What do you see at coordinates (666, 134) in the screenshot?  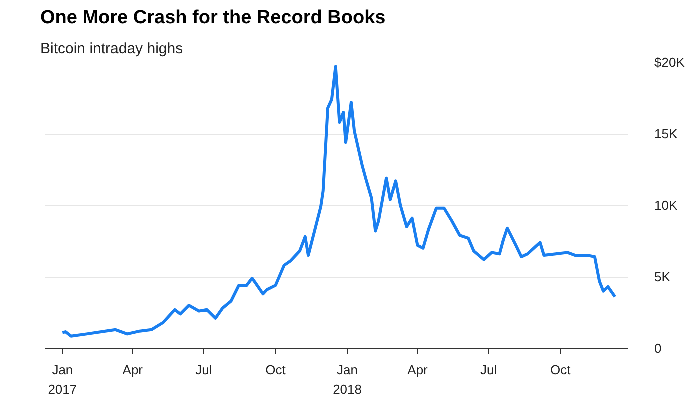 I see `y-tick-label: 15K` at bounding box center [666, 134].